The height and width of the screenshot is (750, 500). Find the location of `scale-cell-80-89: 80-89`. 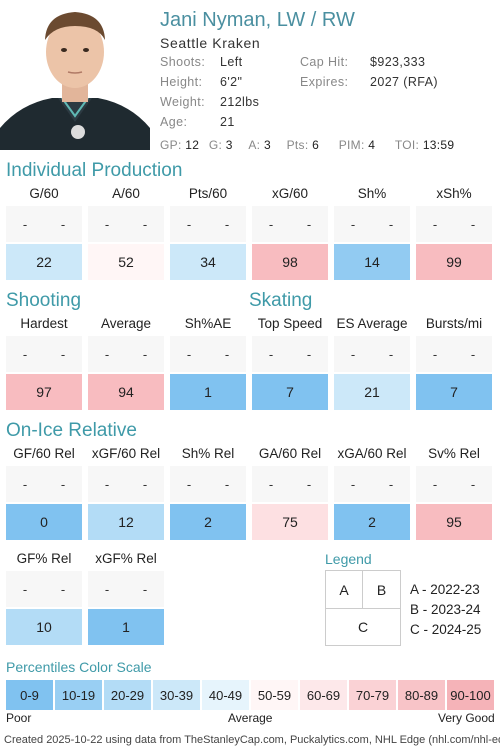

scale-cell-80-89: 80-89 is located at coordinates (421, 695).